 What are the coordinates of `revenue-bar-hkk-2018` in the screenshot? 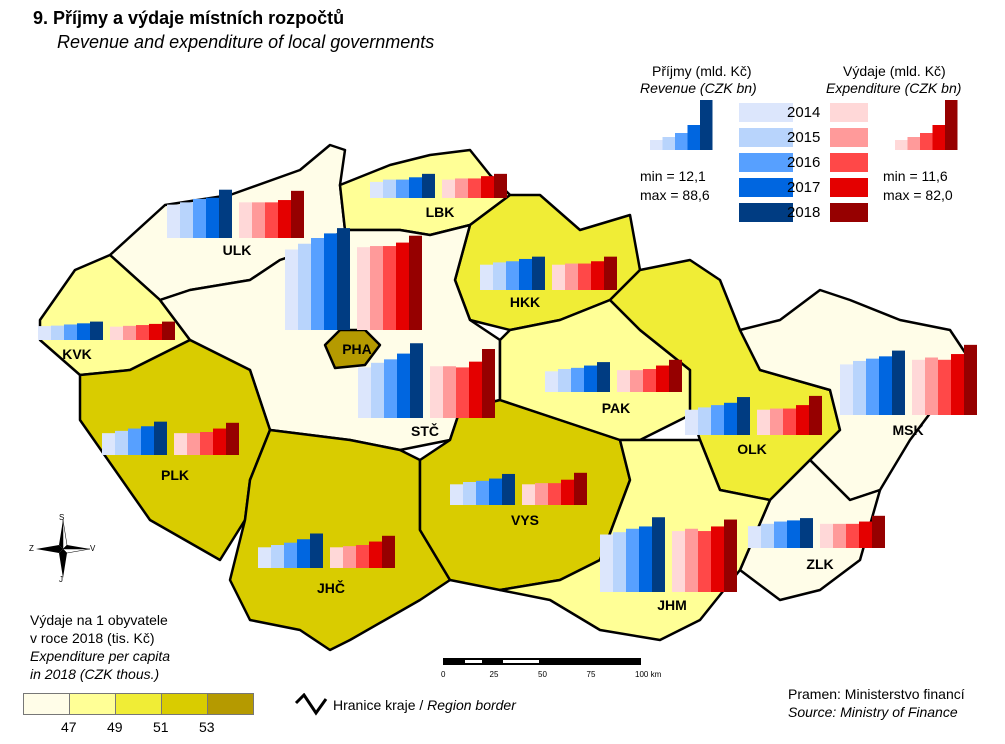 It's located at (538, 273).